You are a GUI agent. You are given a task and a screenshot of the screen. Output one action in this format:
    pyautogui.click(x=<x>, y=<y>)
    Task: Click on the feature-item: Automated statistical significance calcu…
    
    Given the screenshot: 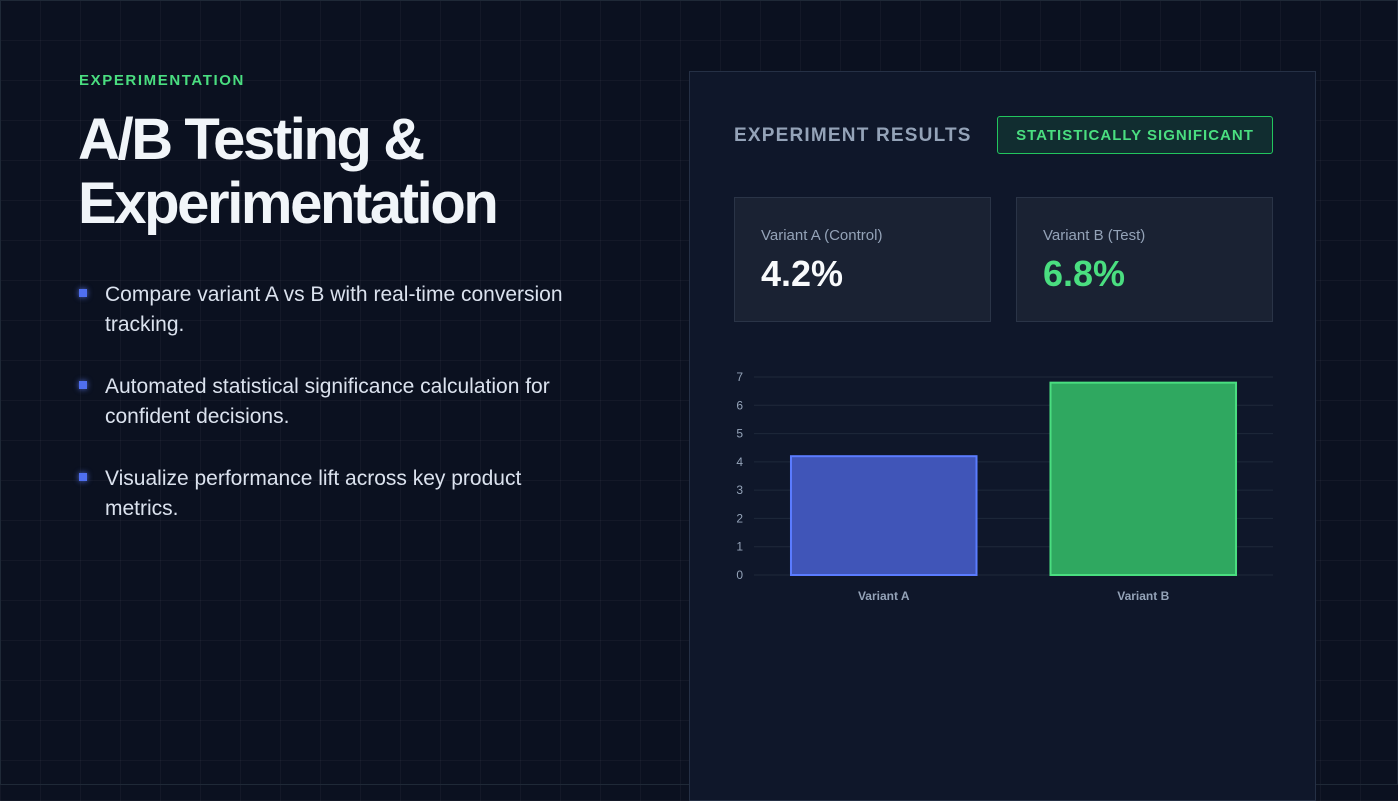 What is the action you would take?
    pyautogui.click(x=339, y=402)
    